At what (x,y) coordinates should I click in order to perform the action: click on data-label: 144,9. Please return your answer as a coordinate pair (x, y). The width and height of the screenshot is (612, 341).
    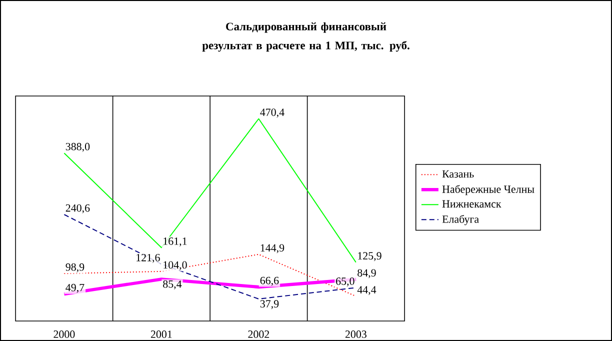
    Looking at the image, I should click on (272, 249).